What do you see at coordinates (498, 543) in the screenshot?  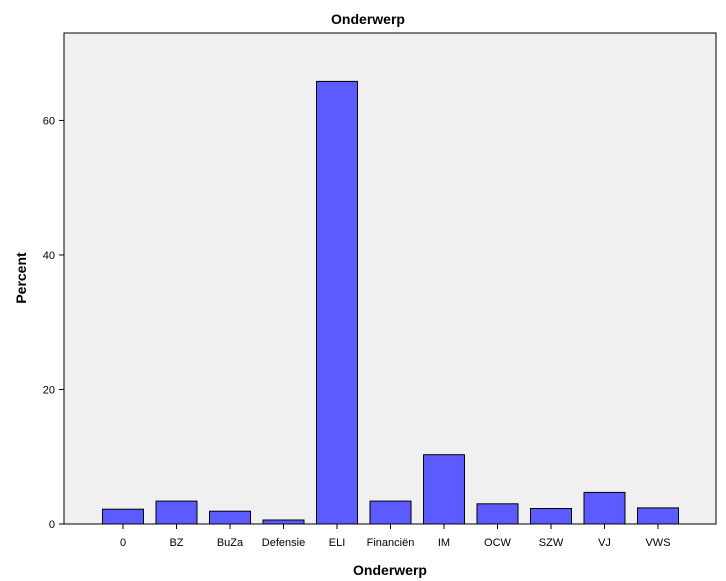 I see `x-tick-label: OCW` at bounding box center [498, 543].